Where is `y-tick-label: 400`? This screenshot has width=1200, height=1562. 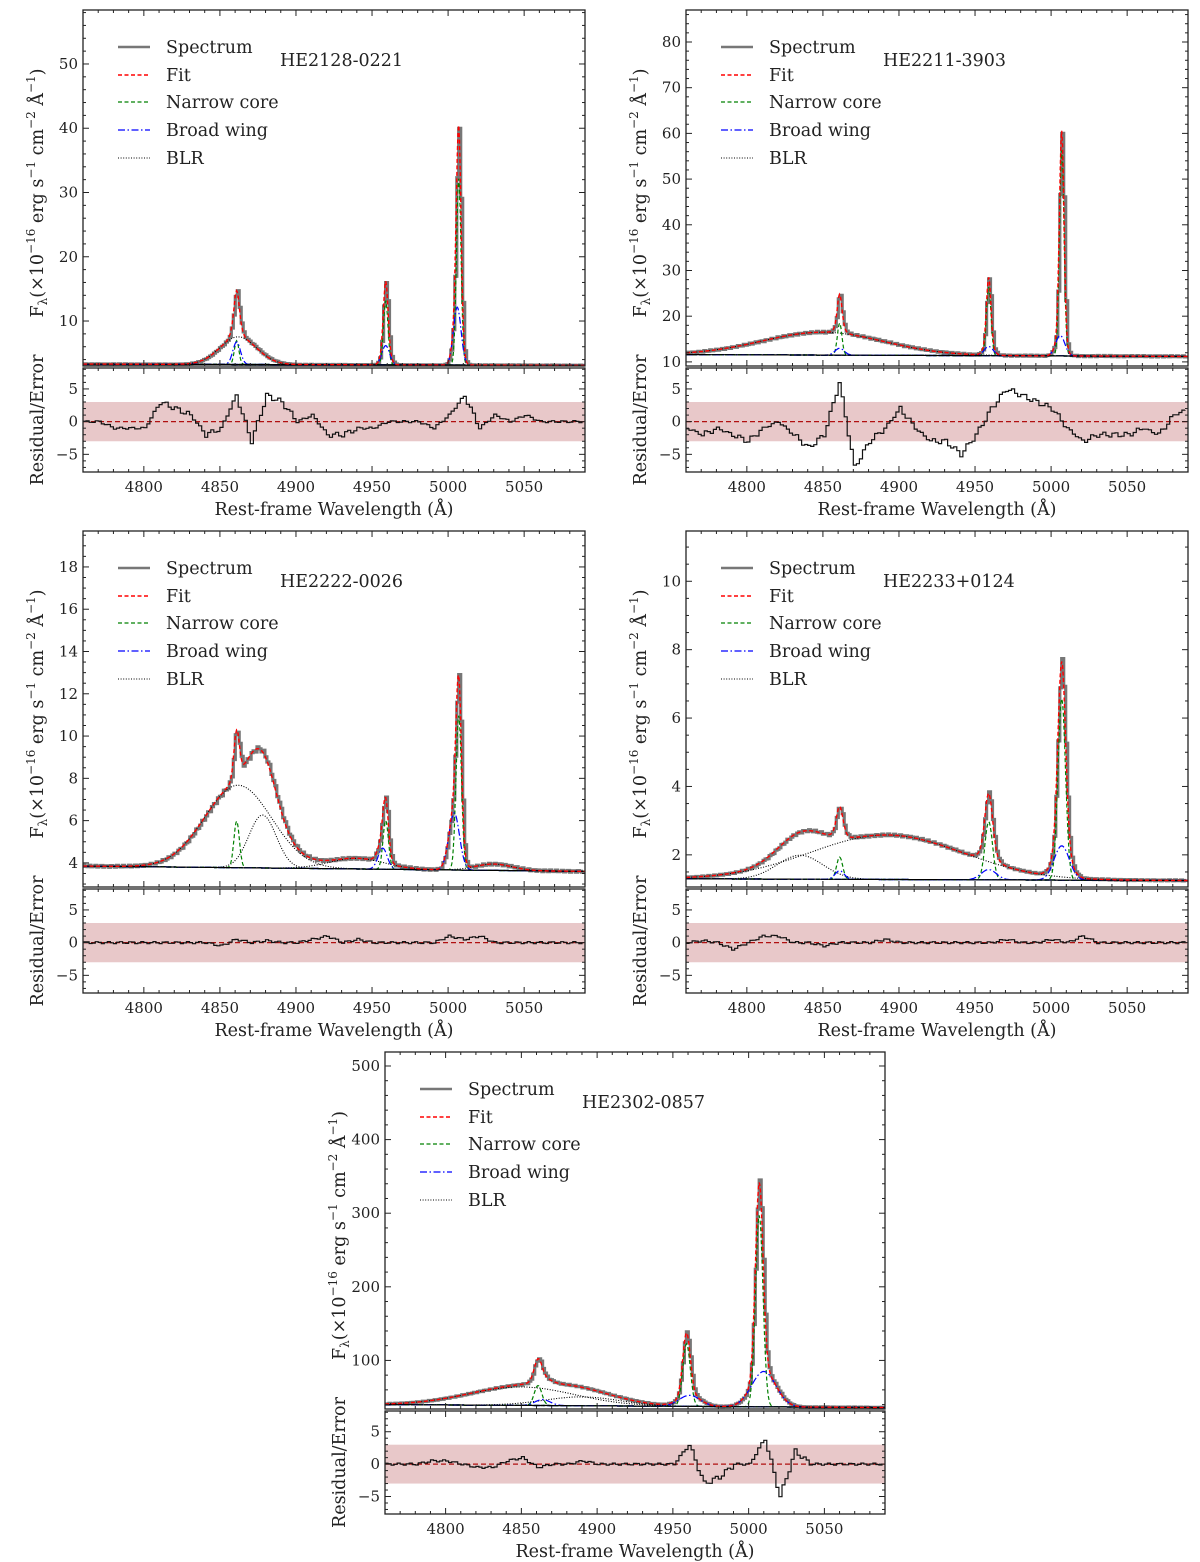
y-tick-label: 400 is located at coordinates (365, 1140).